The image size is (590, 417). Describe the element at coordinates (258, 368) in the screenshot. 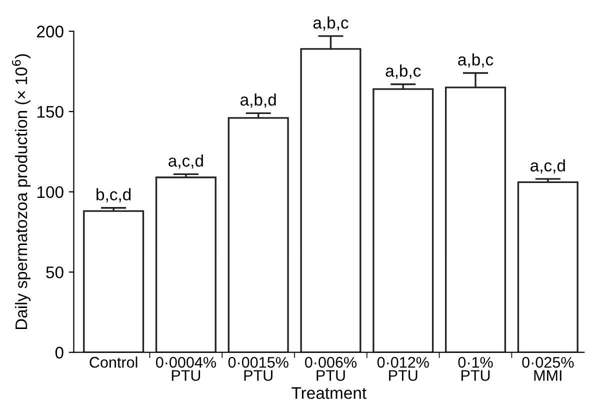

I see `x-tick-label: 0·0015% PTU` at that location.